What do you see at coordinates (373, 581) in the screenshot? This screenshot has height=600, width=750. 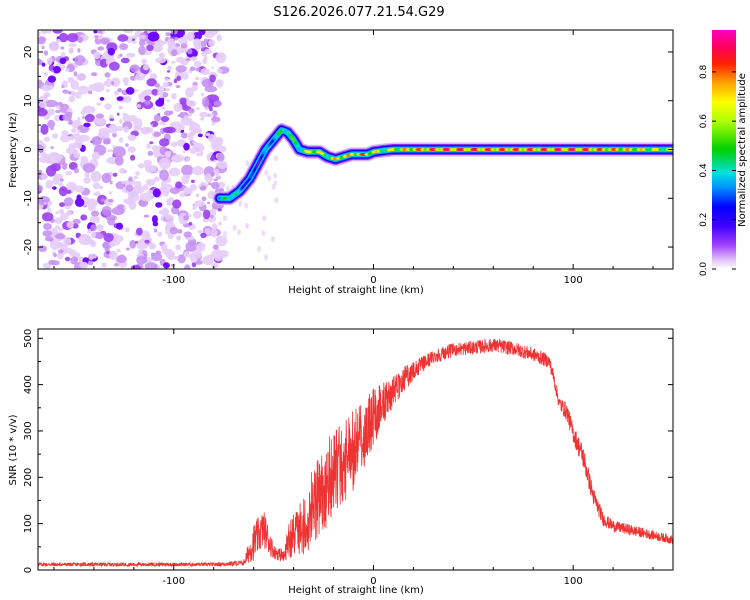 I see `bottom-x-tick-label: 0` at bounding box center [373, 581].